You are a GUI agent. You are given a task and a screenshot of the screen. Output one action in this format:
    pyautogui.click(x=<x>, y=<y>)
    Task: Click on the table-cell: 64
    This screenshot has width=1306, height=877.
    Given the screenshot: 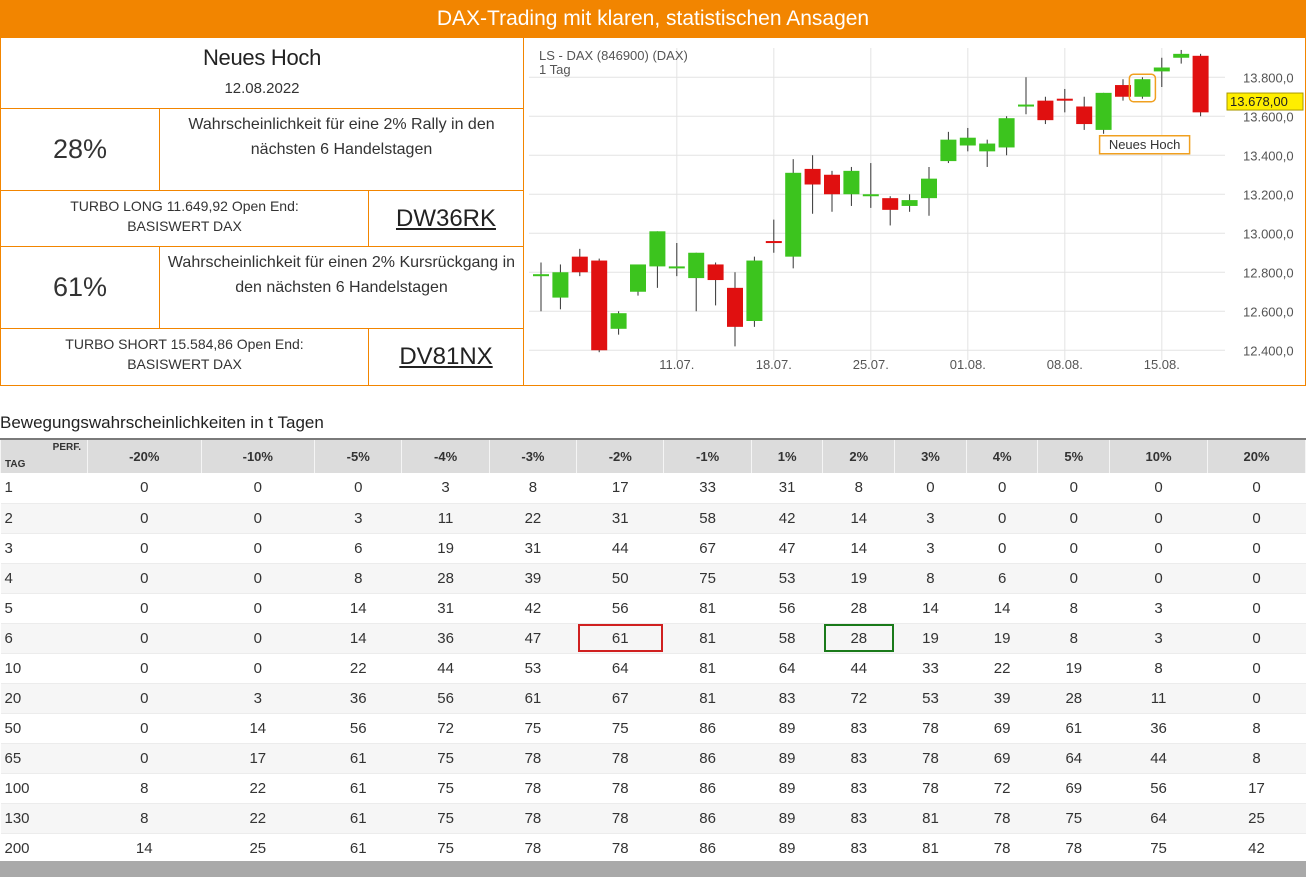 What is the action you would take?
    pyautogui.click(x=787, y=668)
    